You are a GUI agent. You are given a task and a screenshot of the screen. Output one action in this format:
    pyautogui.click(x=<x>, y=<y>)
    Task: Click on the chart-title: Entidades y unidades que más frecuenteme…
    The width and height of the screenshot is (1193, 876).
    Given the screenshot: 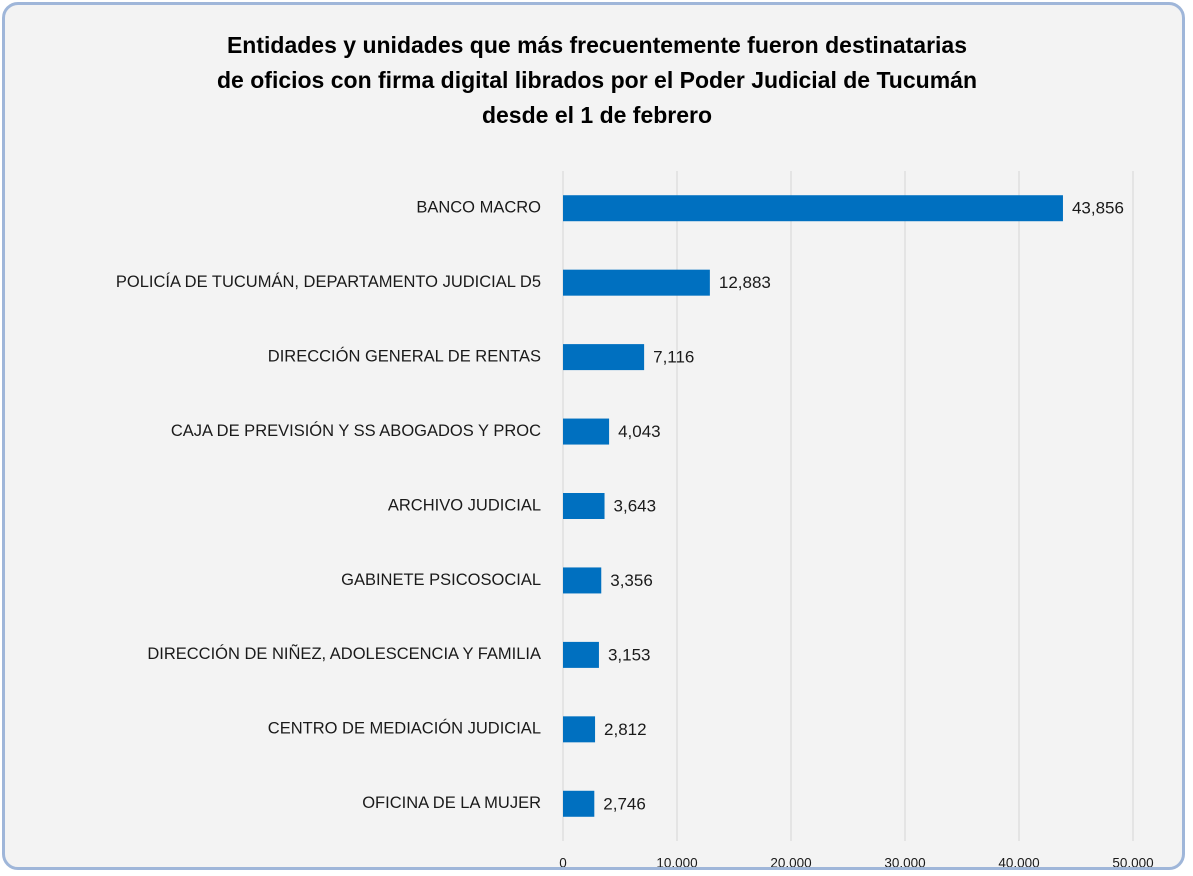 What is the action you would take?
    pyautogui.click(x=597, y=45)
    